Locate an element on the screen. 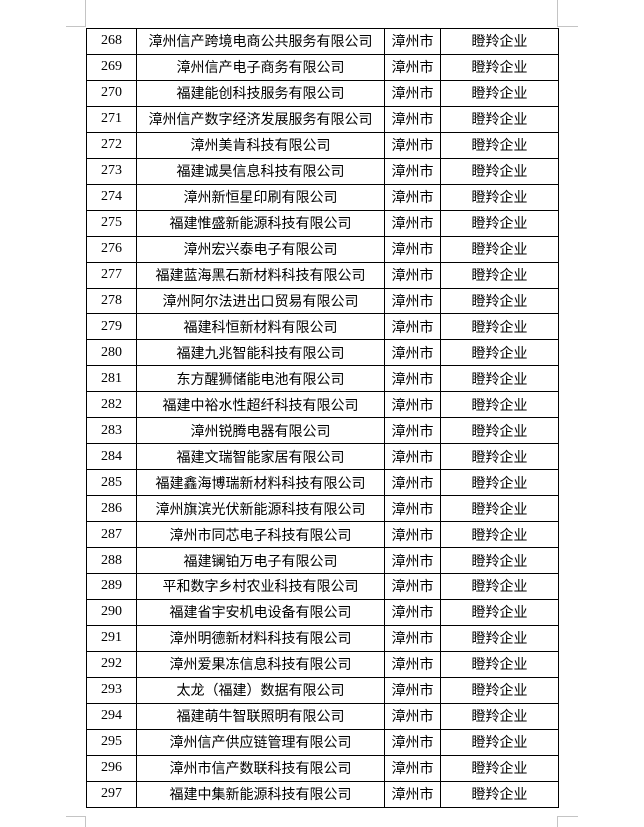 This screenshot has width=644, height=827. cell-row-number: 297 is located at coordinates (111, 794).